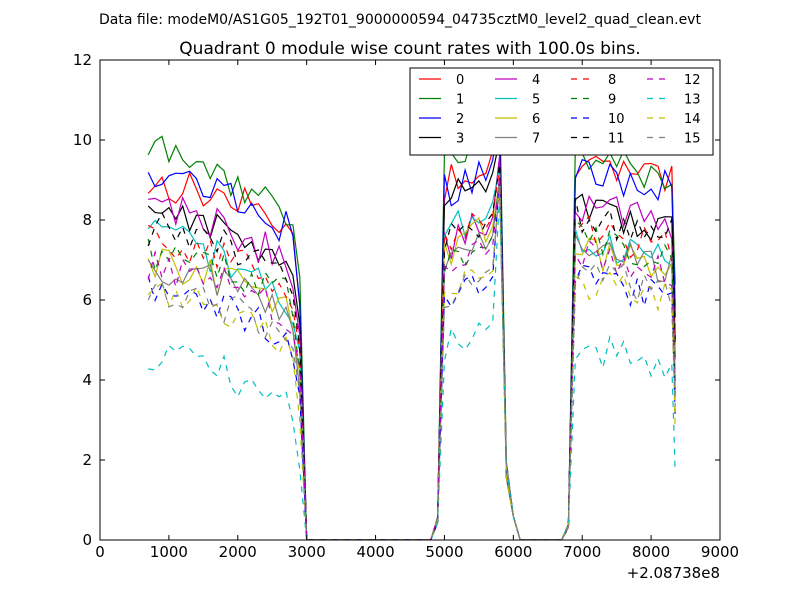  Describe the element at coordinates (612, 80) in the screenshot. I see `legend-label-8: 8` at that location.